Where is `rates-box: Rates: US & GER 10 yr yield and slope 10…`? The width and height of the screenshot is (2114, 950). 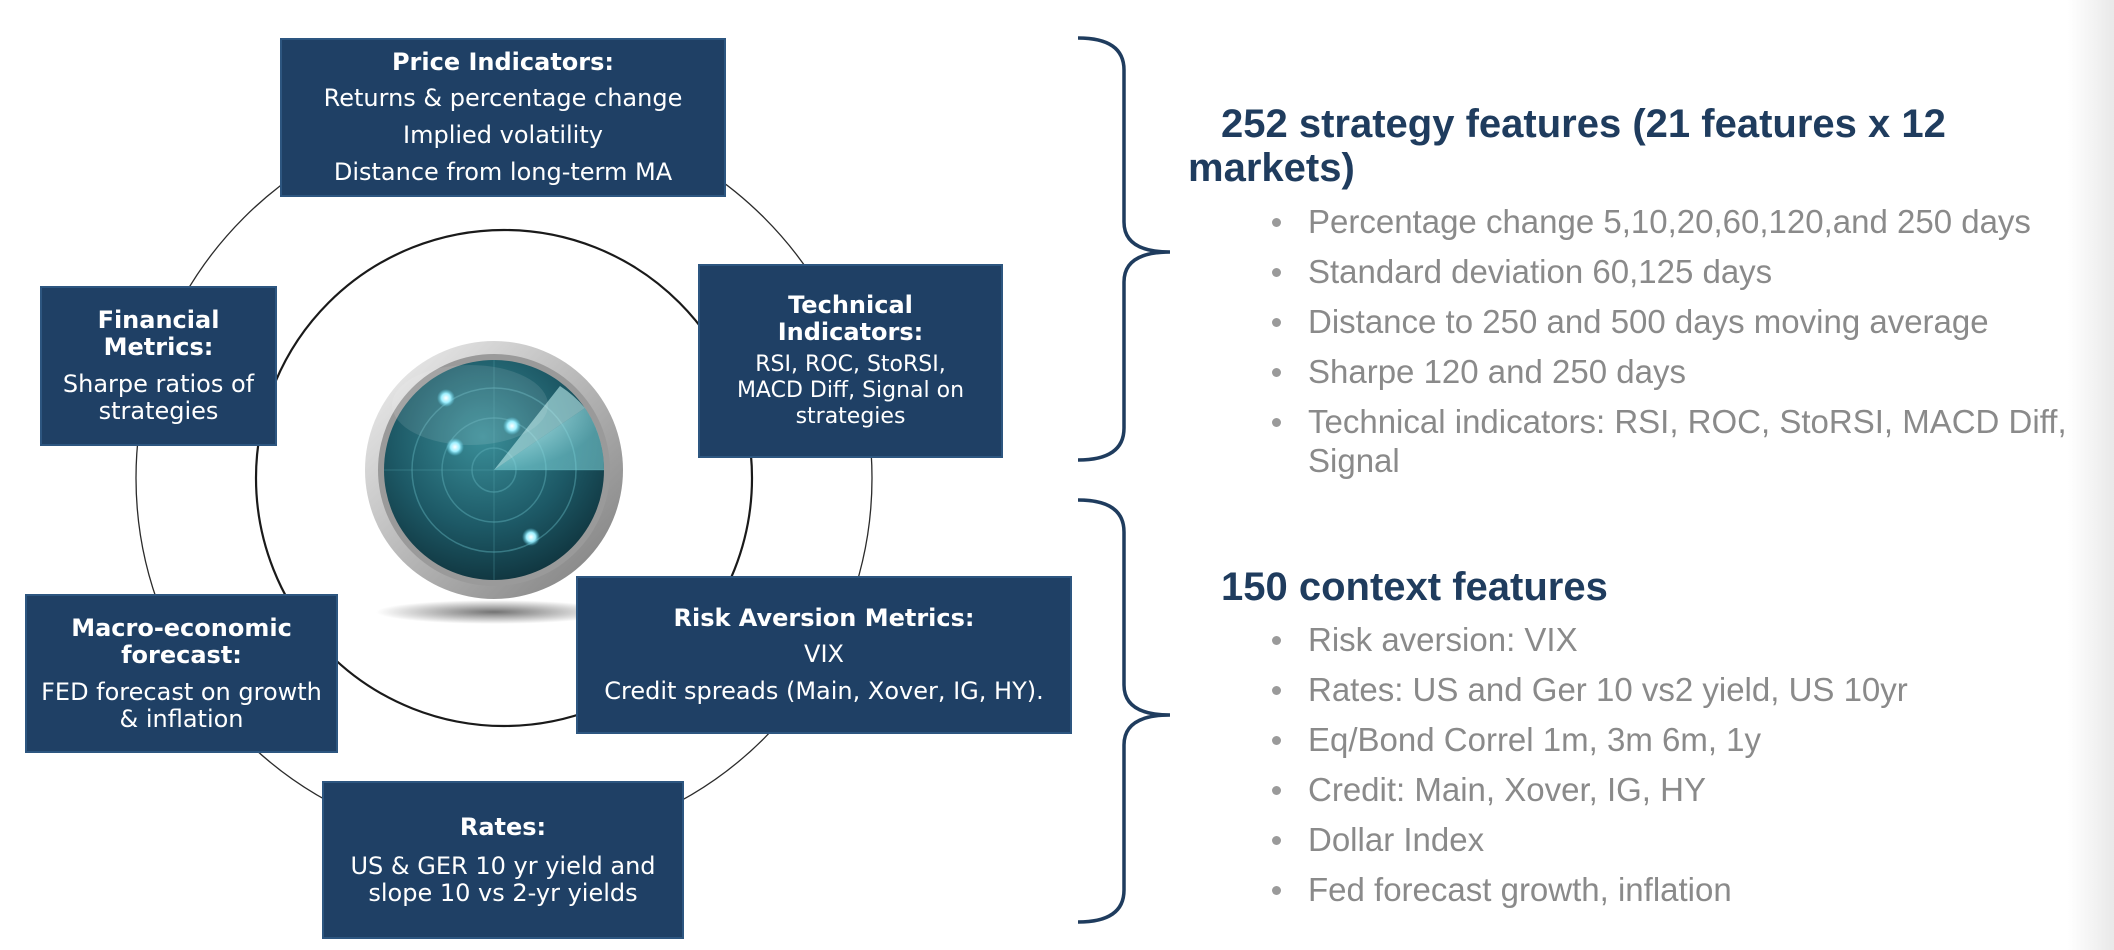 rates-box: Rates: US & GER 10 yr yield and slope 10… is located at coordinates (503, 860).